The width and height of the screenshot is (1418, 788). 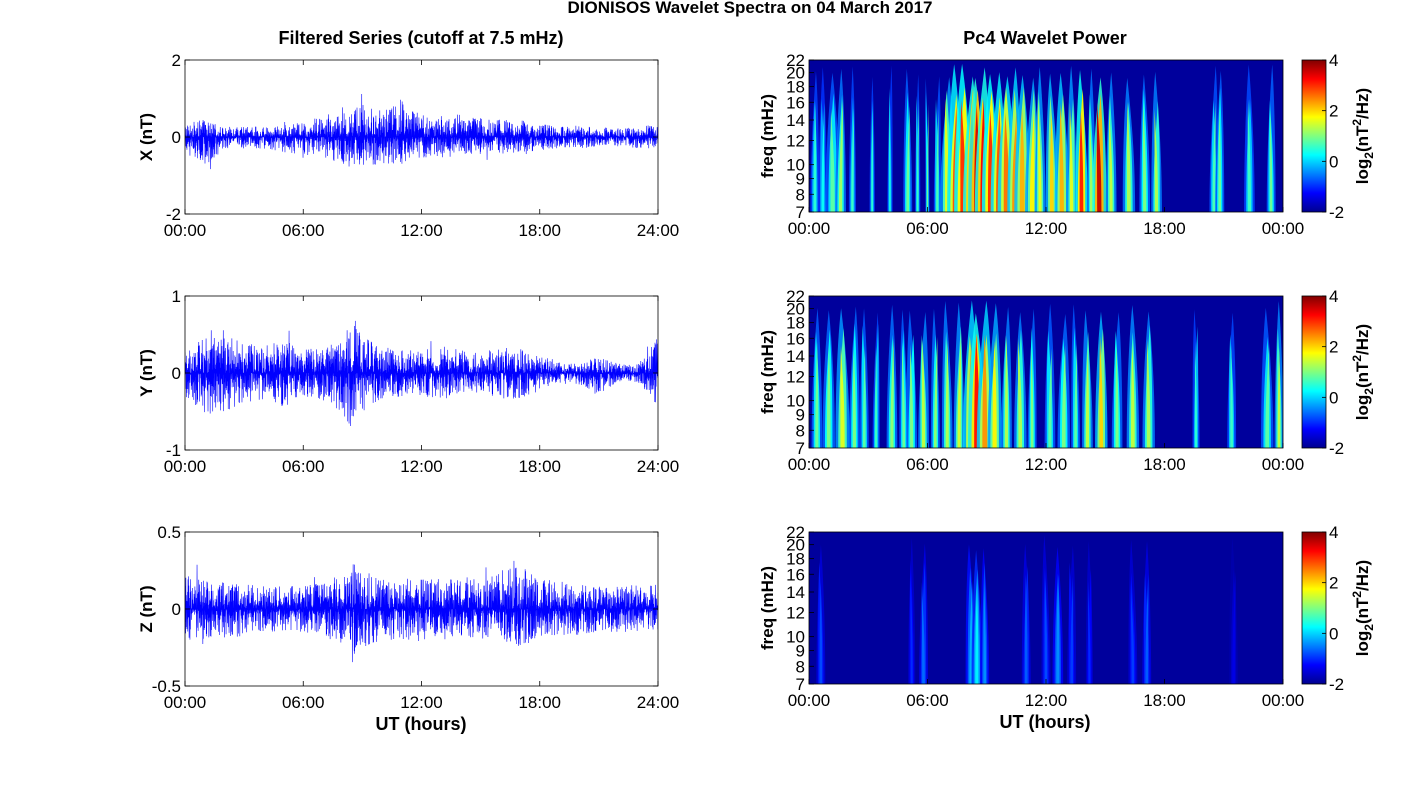 What do you see at coordinates (800, 684) in the screenshot?
I see `y-tick-label: 7` at bounding box center [800, 684].